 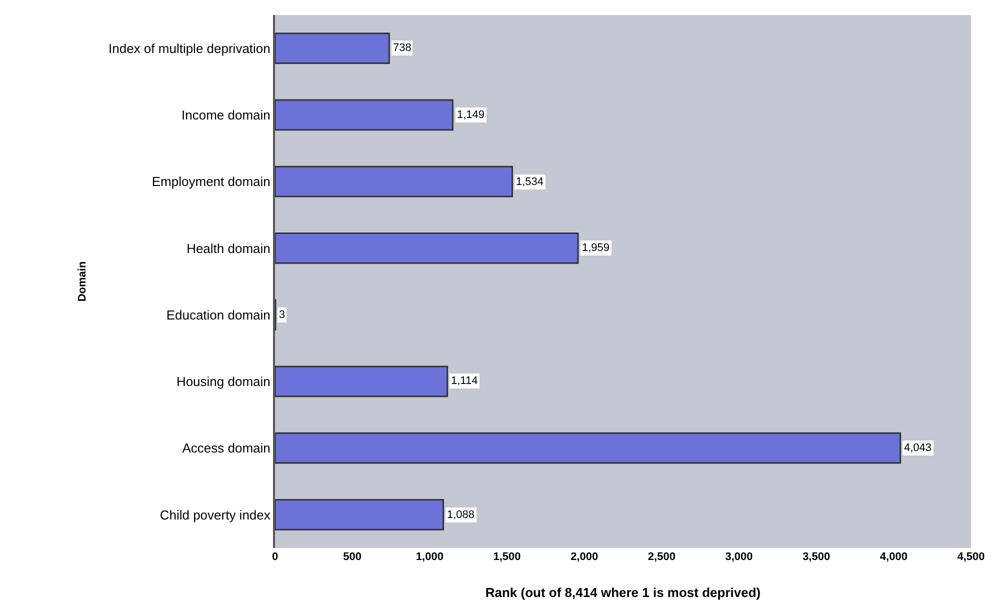 I want to click on y-tick-label: Employment domain, so click(x=211, y=182).